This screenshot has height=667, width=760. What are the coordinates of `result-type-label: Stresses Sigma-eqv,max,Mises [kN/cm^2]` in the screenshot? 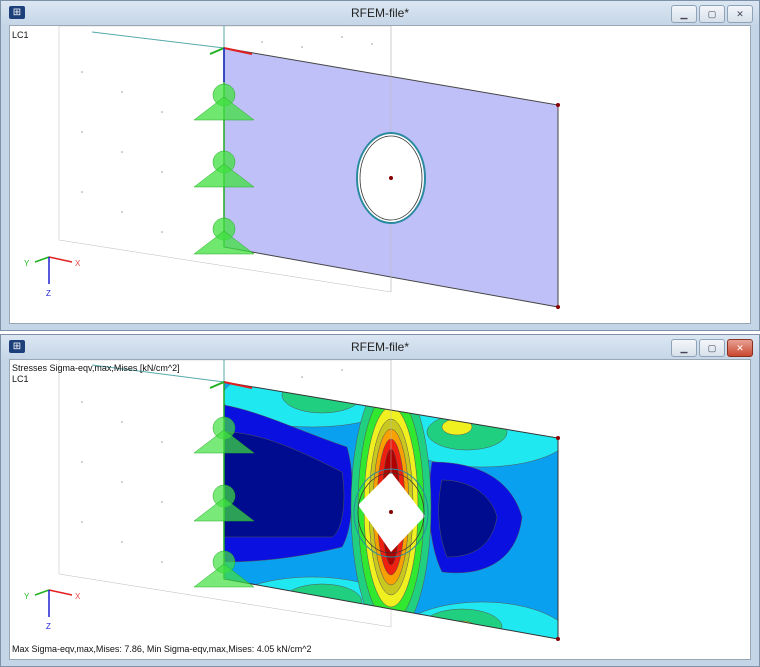 It's located at (96, 368).